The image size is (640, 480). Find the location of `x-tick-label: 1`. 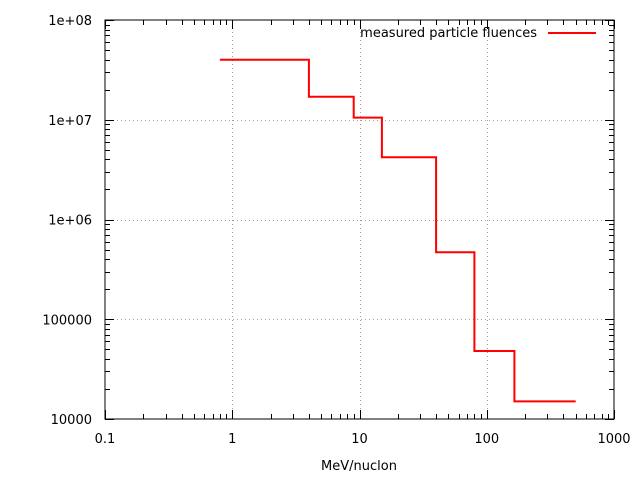

x-tick-label: 1 is located at coordinates (232, 439).